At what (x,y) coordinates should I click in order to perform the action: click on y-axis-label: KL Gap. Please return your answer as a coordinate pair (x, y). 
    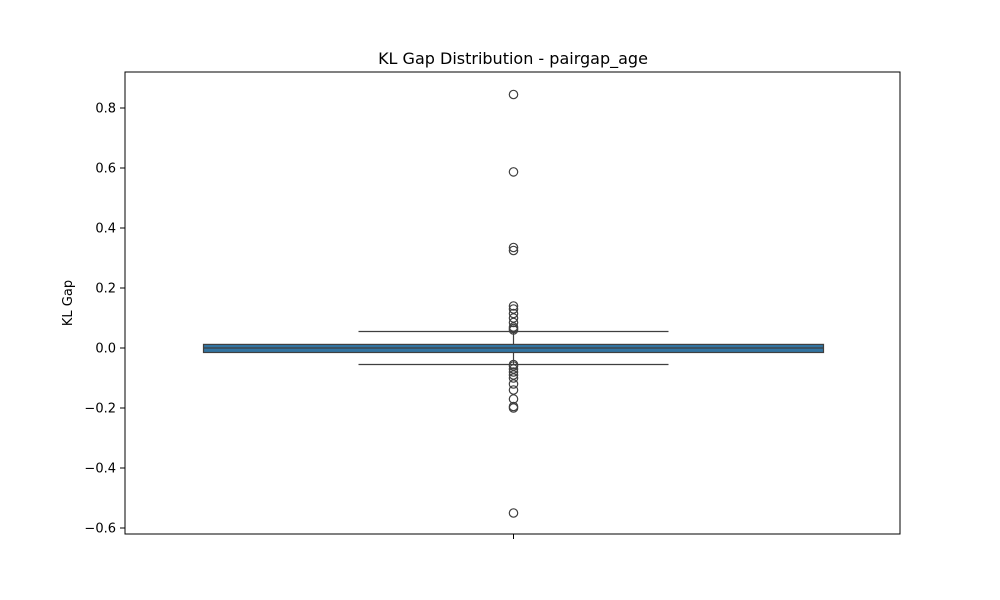
    Looking at the image, I should click on (68, 303).